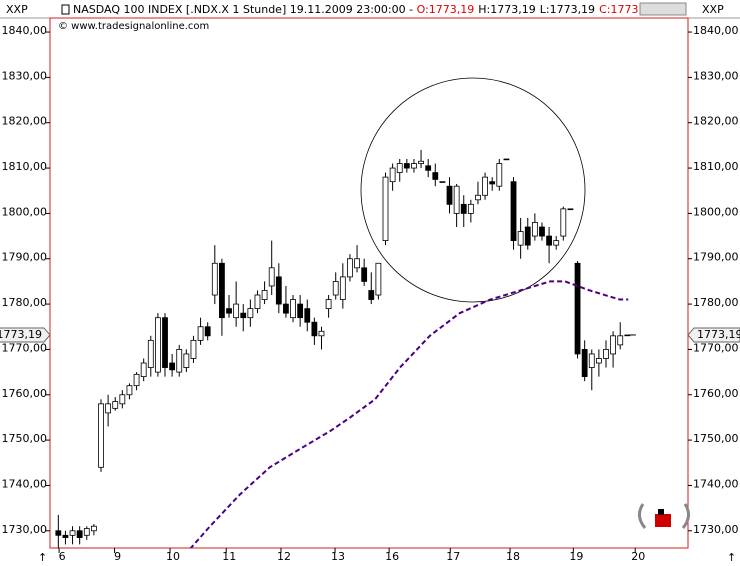  I want to click on x-tick-label: 13, so click(338, 556).